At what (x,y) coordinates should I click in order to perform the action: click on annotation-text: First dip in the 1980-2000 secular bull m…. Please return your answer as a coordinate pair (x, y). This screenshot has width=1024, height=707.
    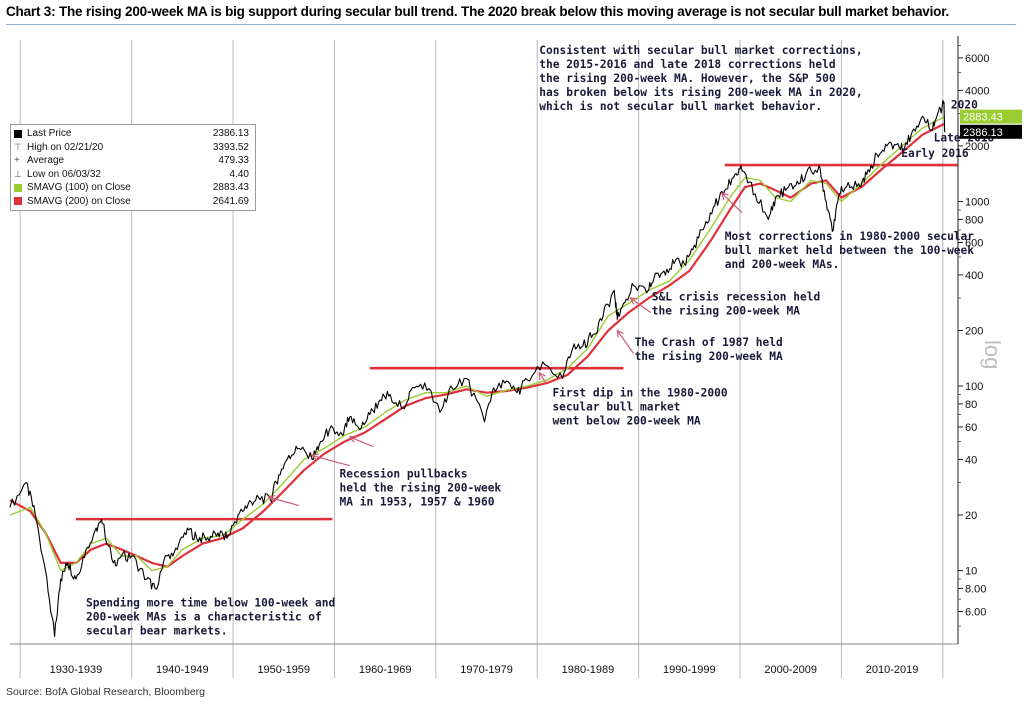
    Looking at the image, I should click on (639, 406).